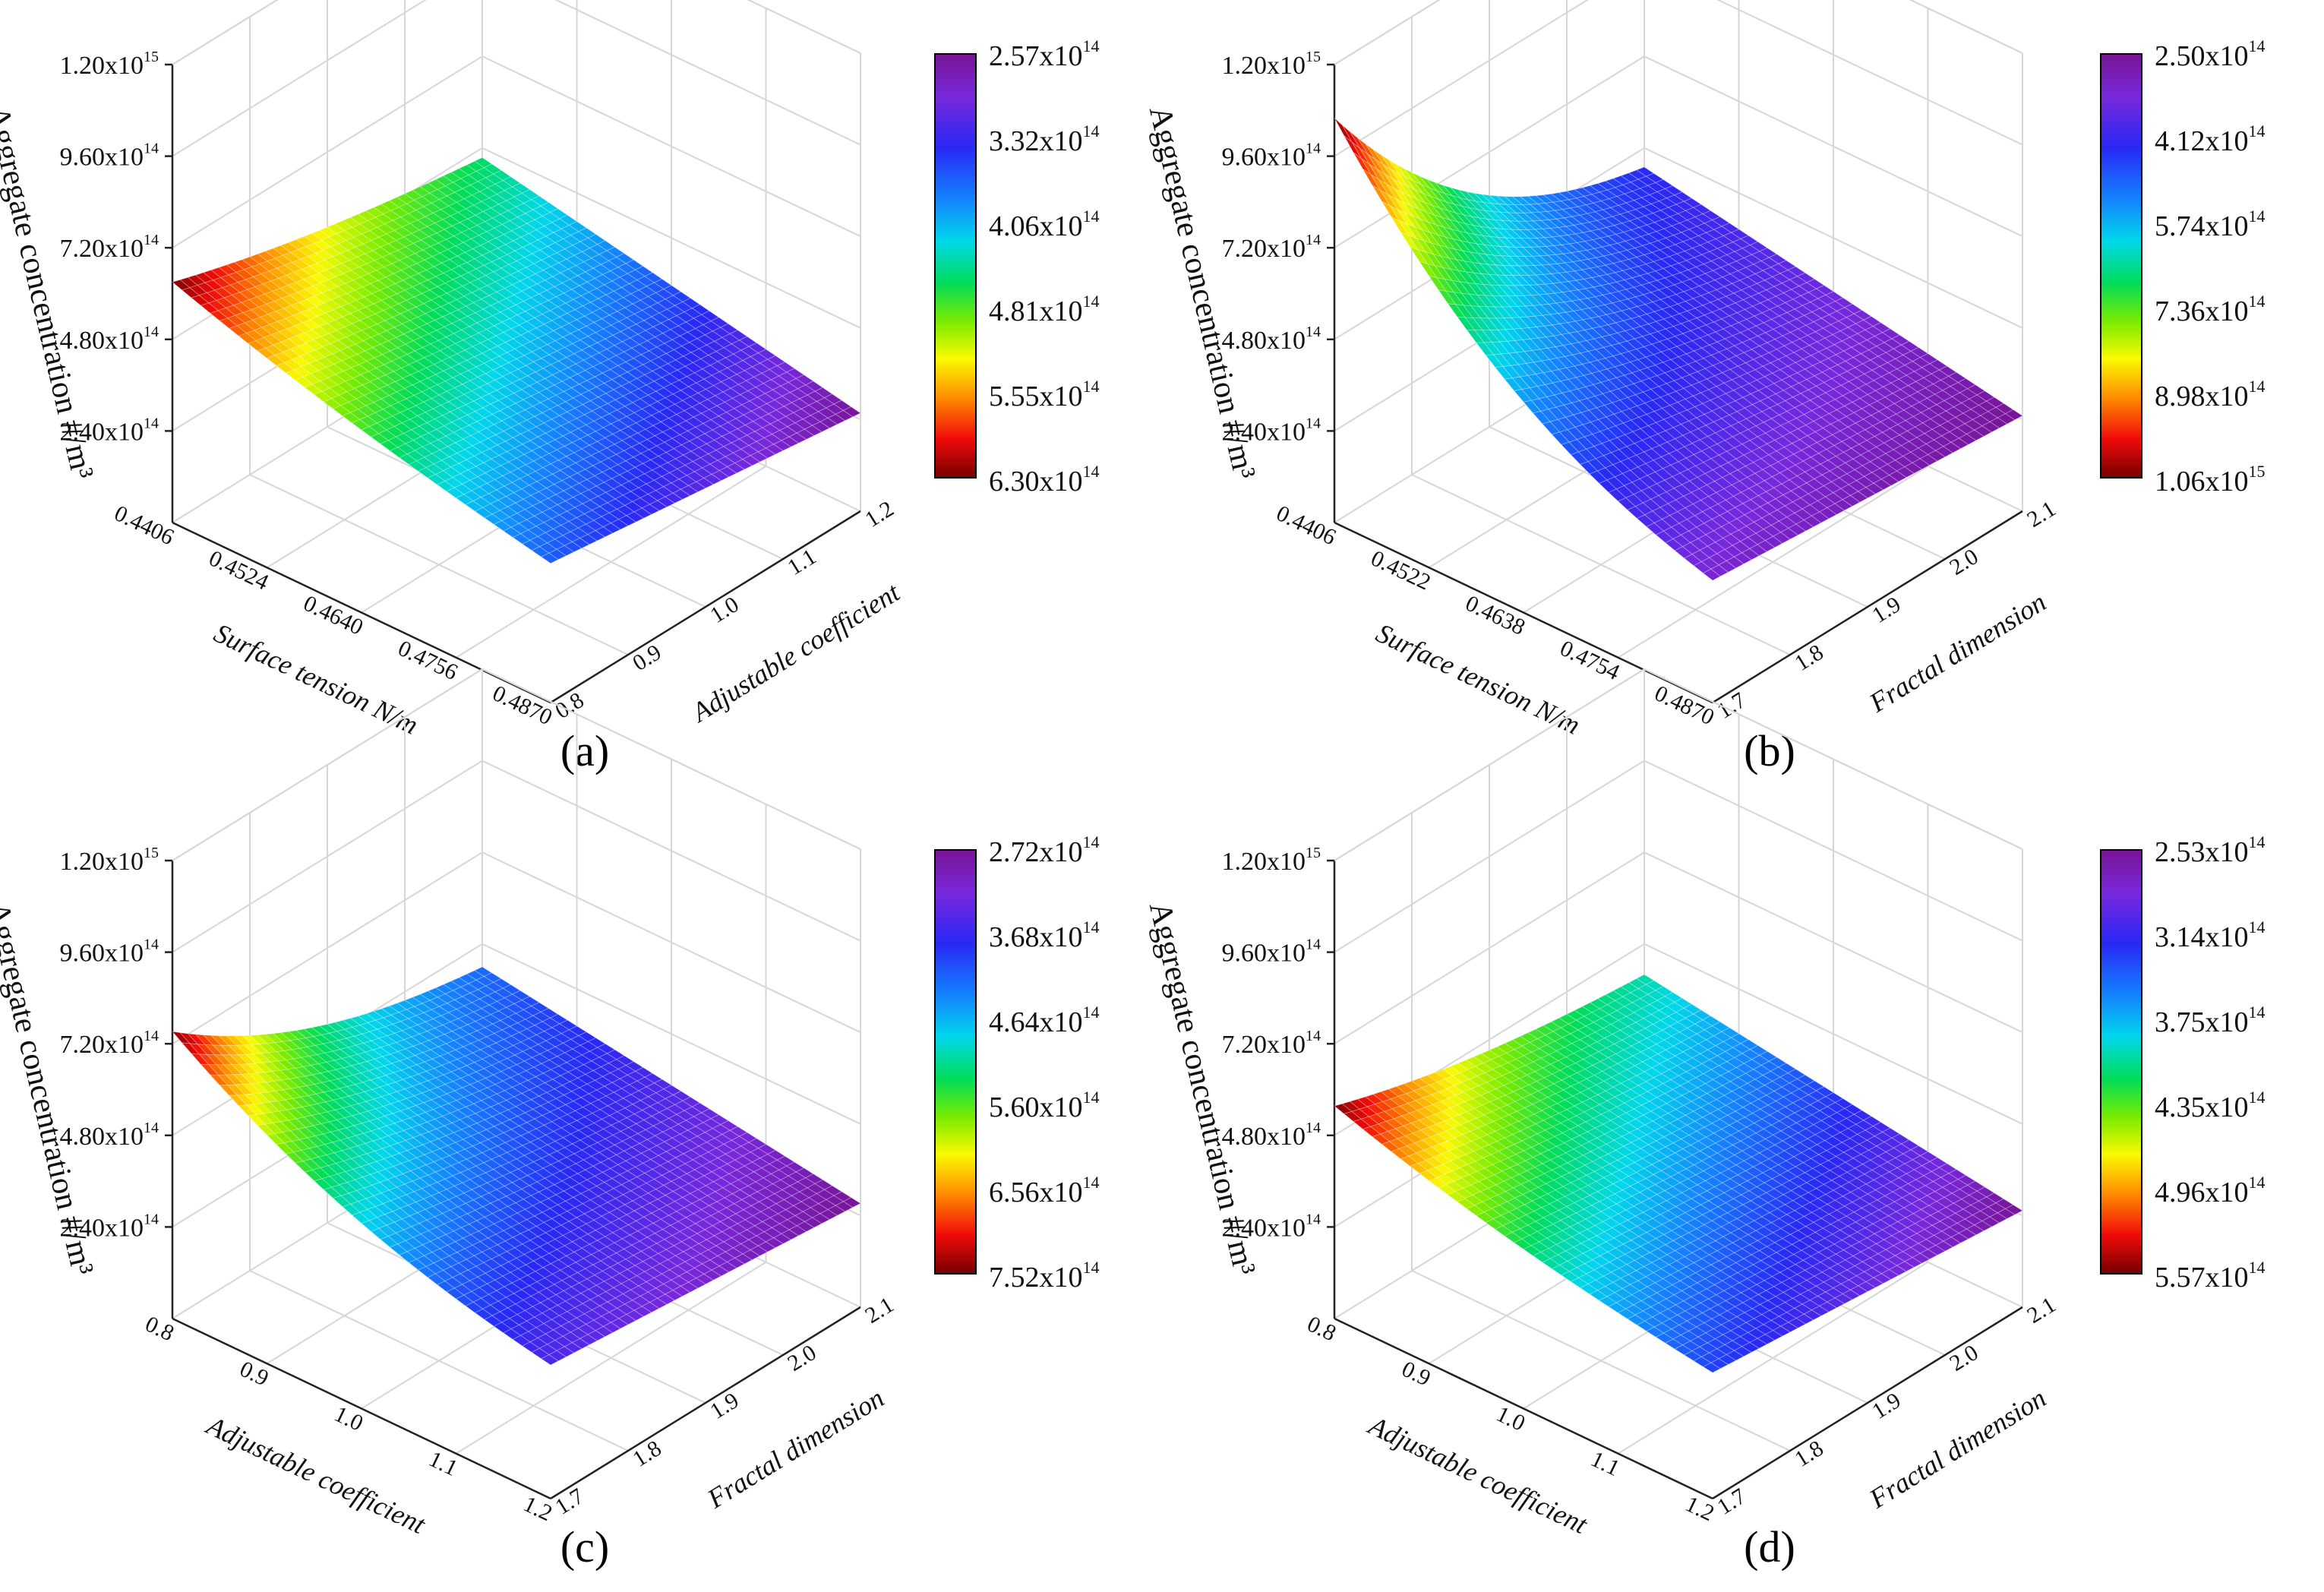  What do you see at coordinates (1044, 394) in the screenshot?
I see `colorbar-tick-label: 5.55x10¹⁴` at bounding box center [1044, 394].